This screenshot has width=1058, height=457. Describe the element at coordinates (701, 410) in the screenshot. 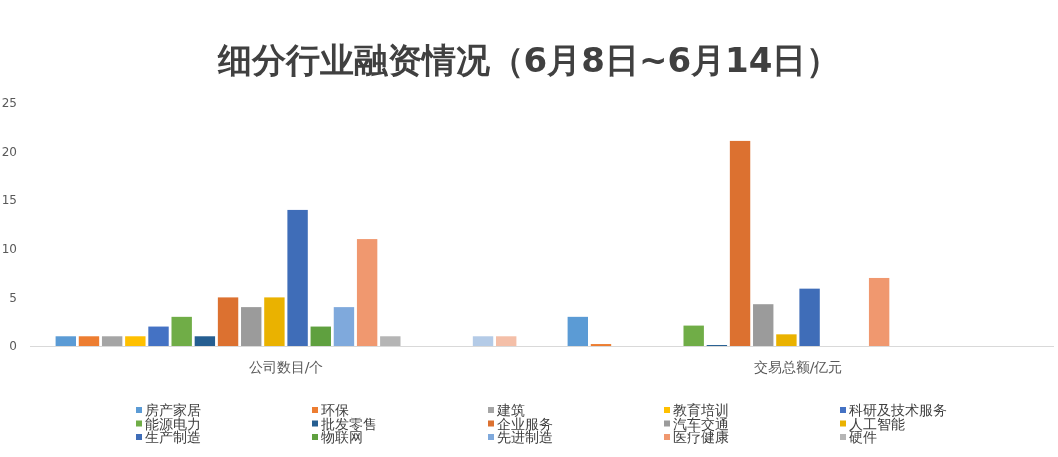

I see `legend-label: 教育培训` at that location.